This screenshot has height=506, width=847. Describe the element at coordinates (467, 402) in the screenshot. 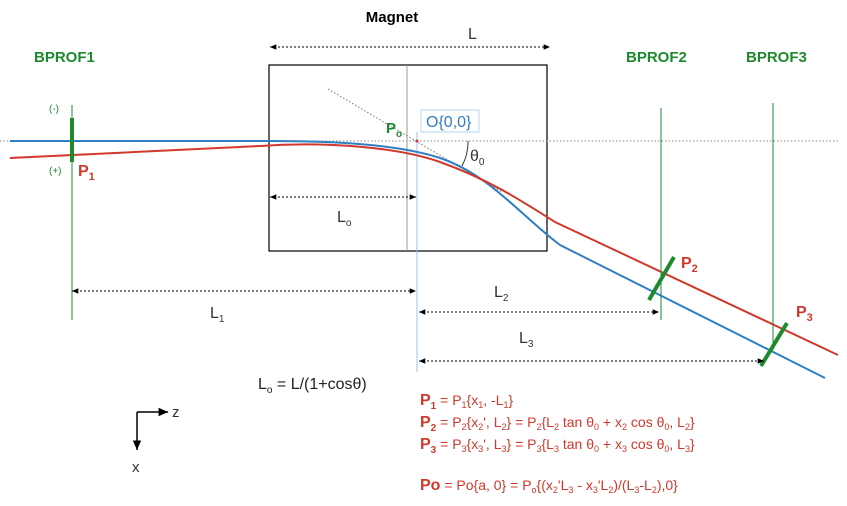

I see `equation-p1: P1 = P1{x1, -L1}` at that location.